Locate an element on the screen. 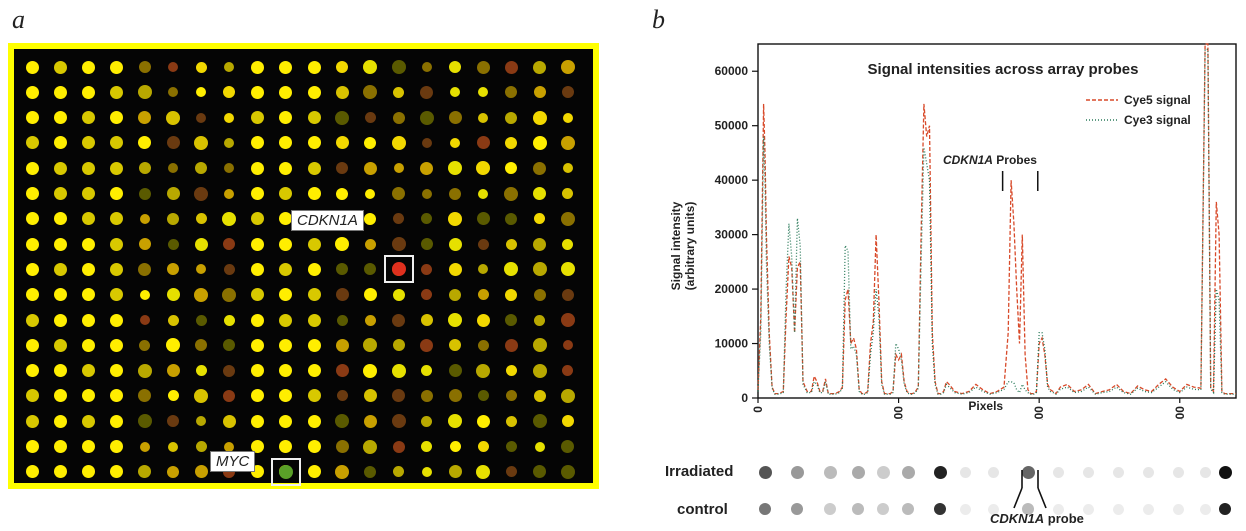 The height and width of the screenshot is (531, 1246). panel-a-letter: a is located at coordinates (18, 19).